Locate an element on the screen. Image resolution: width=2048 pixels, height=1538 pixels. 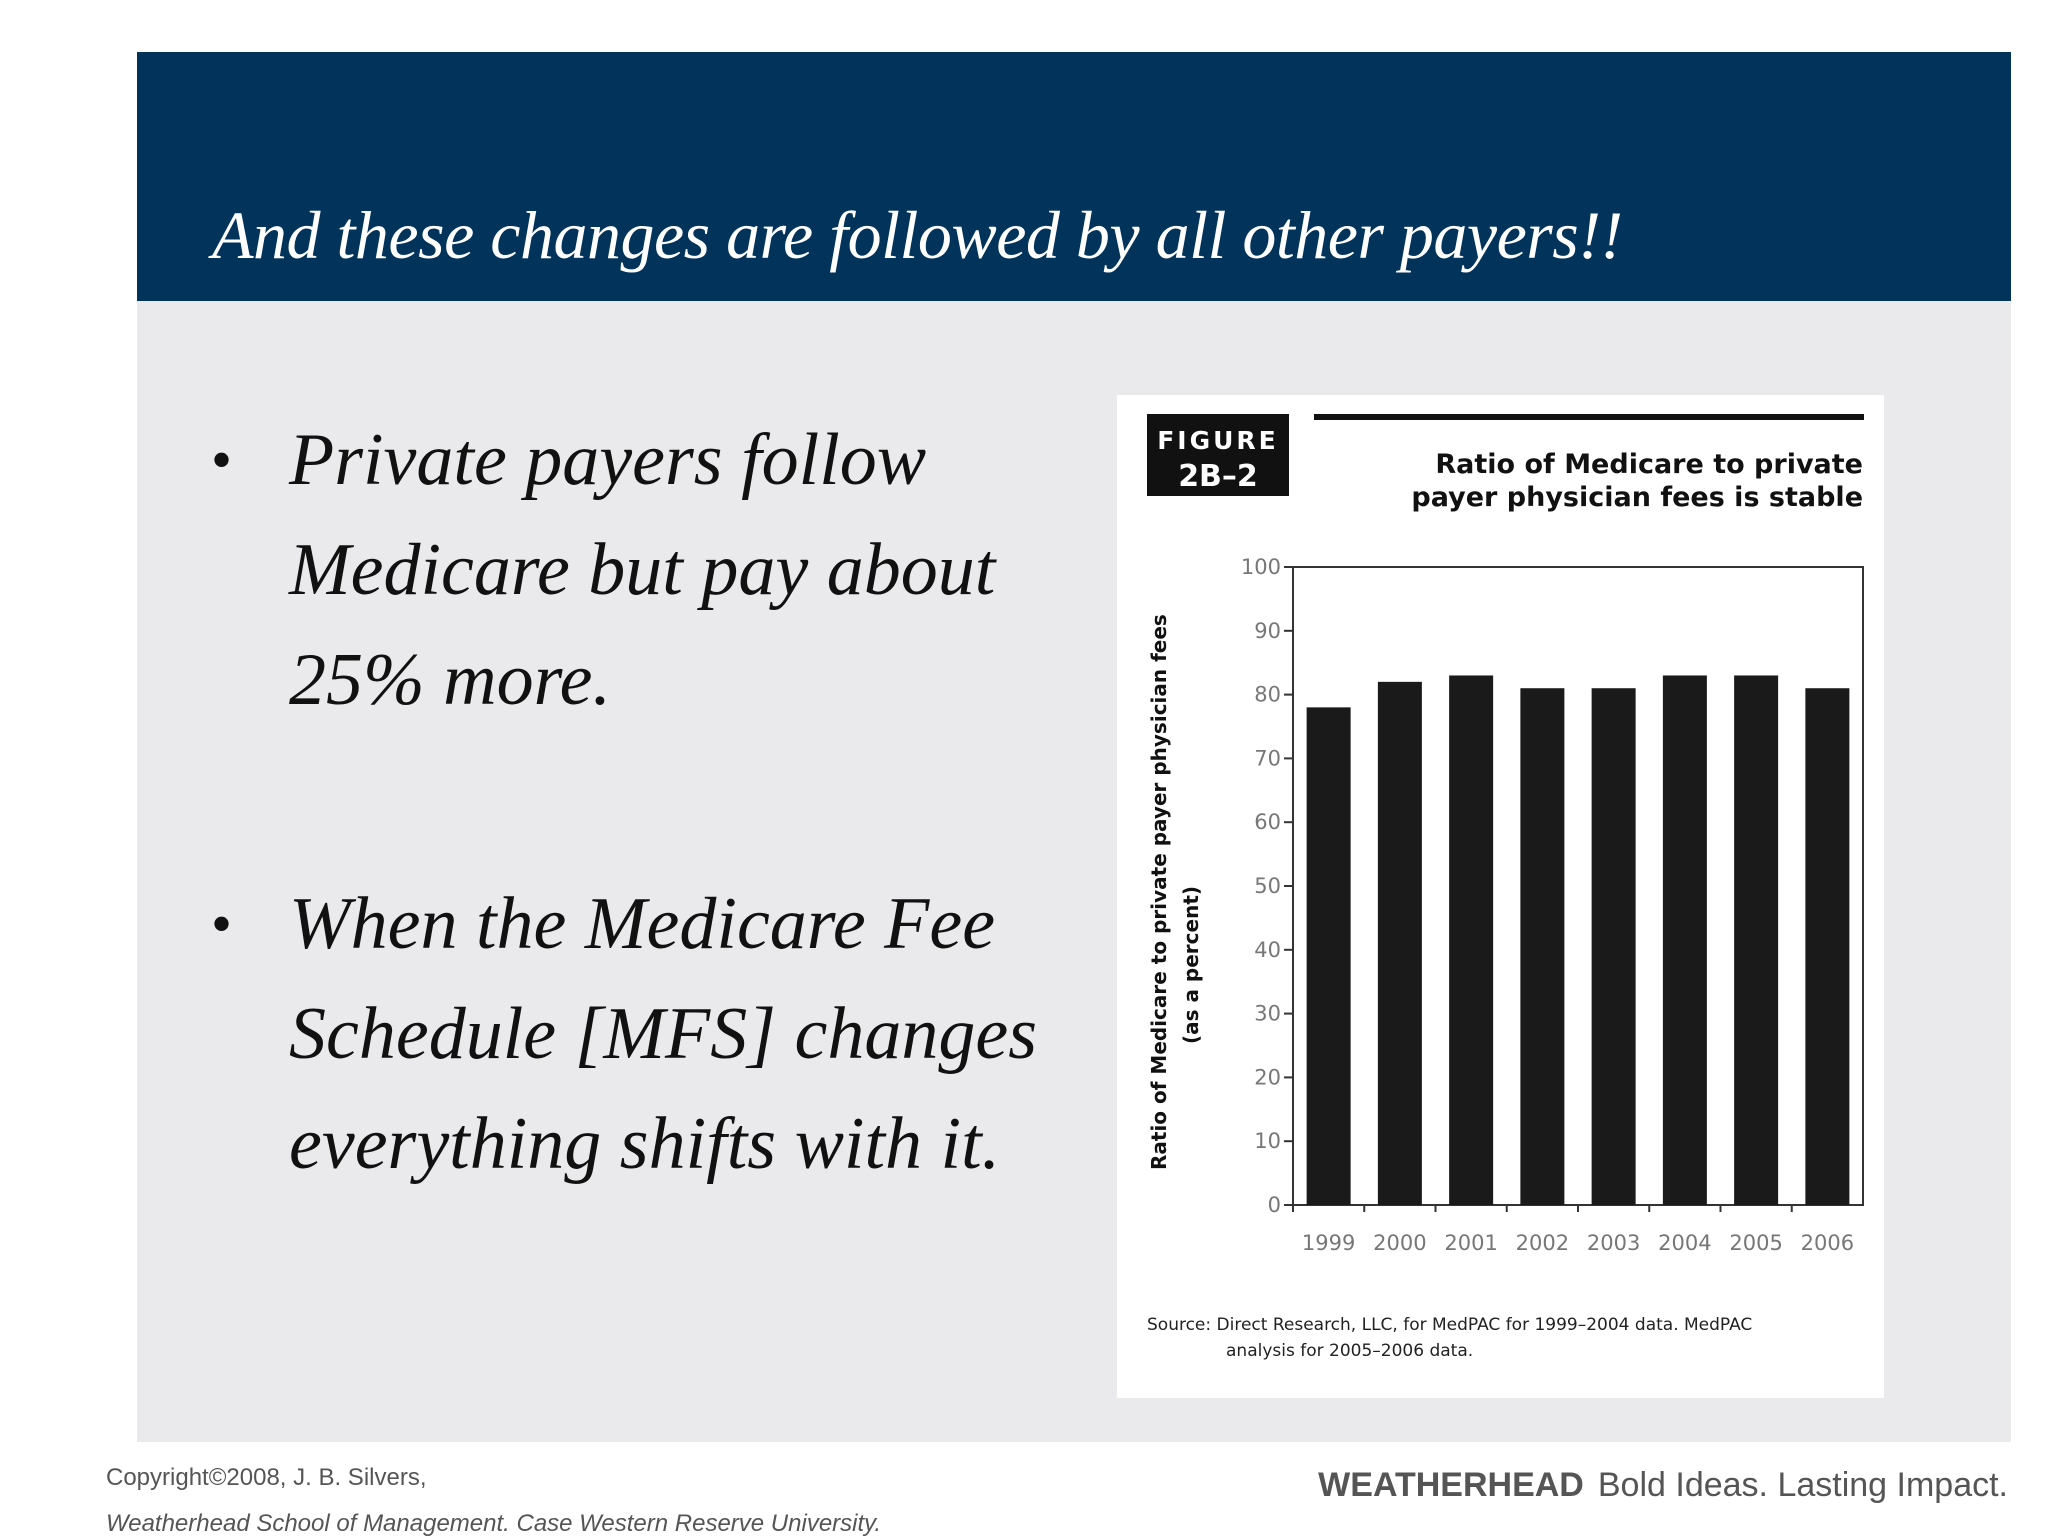
bar-2001 is located at coordinates (1471, 940).